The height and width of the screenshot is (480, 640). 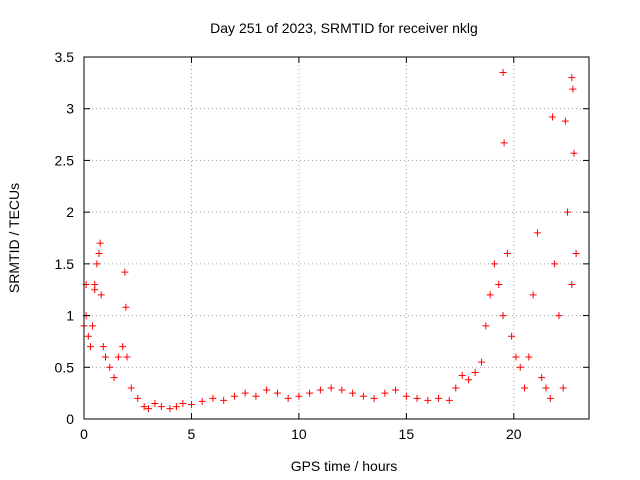 I want to click on y-tick-label: 2, so click(x=70, y=212).